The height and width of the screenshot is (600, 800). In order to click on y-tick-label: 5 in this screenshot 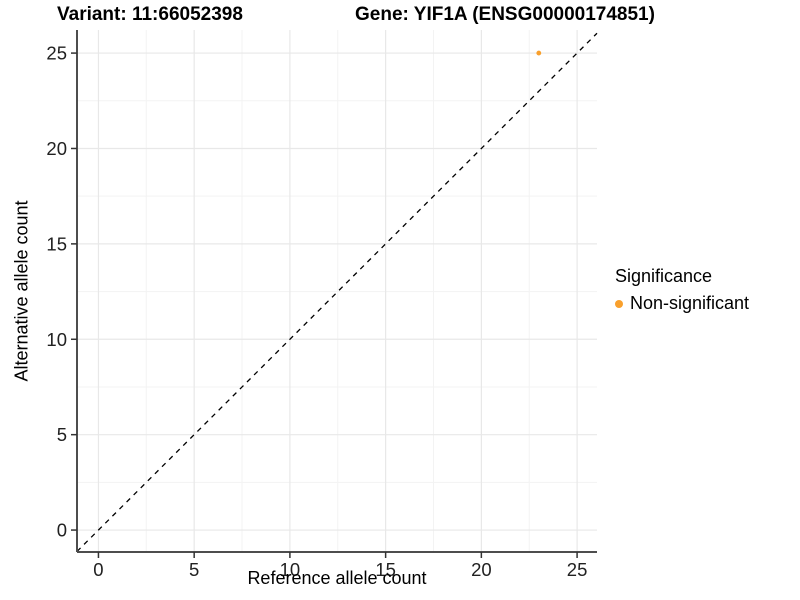, I will do `click(62, 434)`.